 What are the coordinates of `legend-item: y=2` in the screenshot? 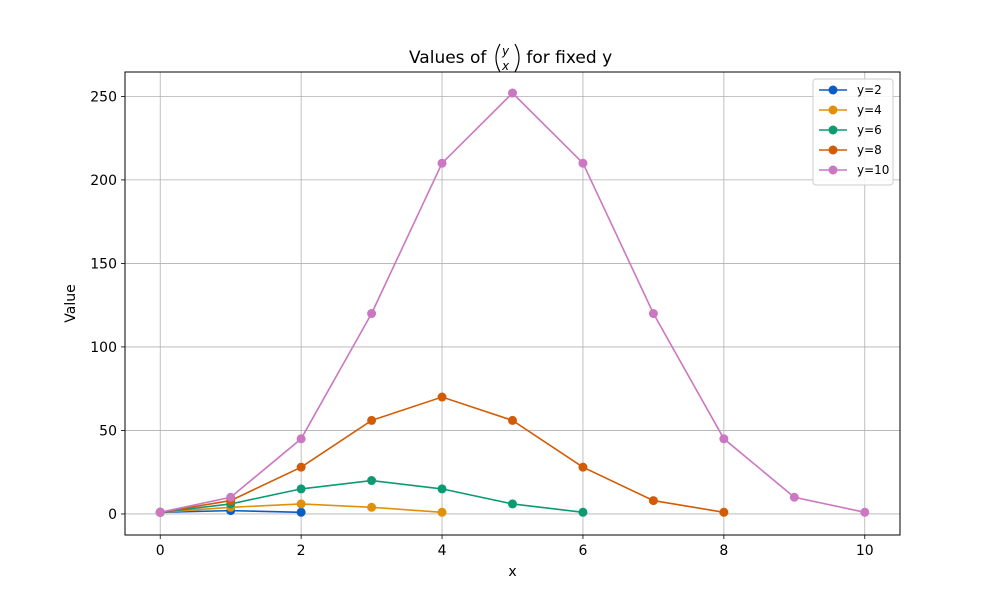 It's located at (850, 90).